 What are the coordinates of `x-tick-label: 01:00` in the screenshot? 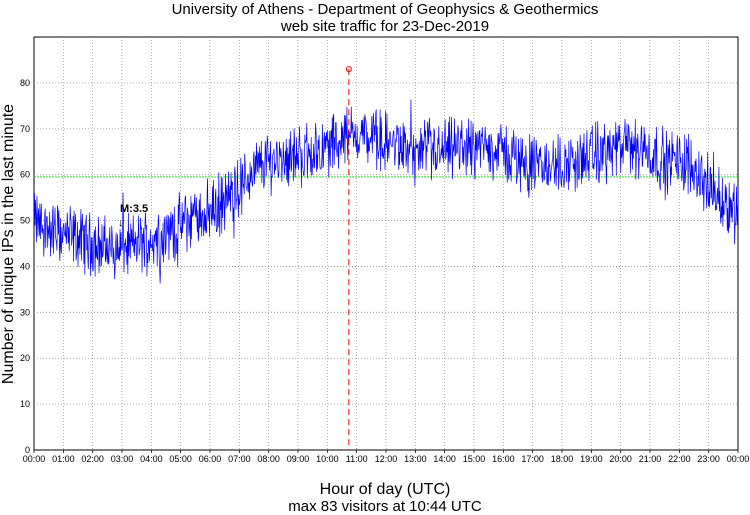 It's located at (63, 459).